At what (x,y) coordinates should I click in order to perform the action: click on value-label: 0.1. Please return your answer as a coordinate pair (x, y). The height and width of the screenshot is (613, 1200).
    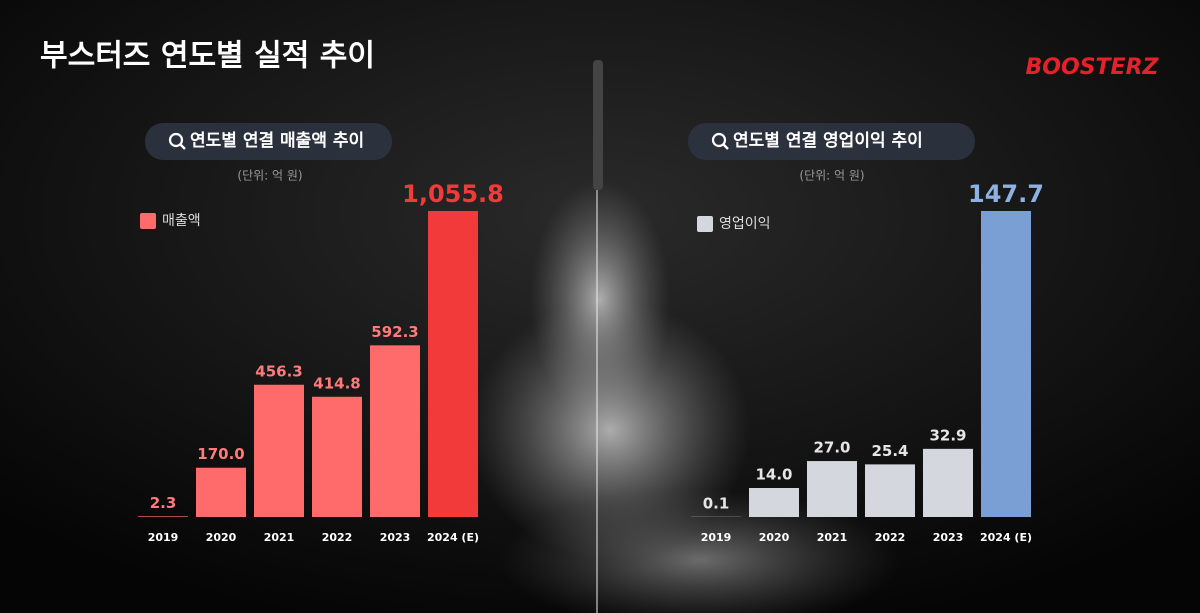
    Looking at the image, I should click on (716, 503).